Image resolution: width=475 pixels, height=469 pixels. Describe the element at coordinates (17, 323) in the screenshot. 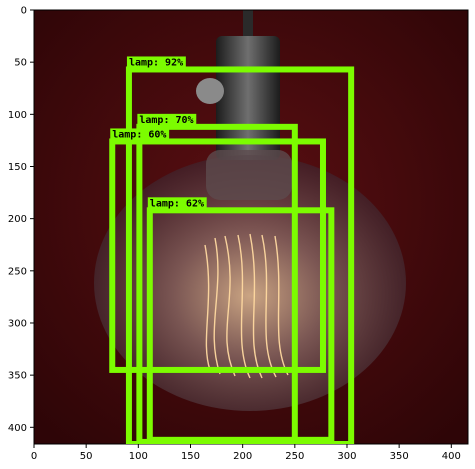

I see `y-tick-label: 300` at that location.